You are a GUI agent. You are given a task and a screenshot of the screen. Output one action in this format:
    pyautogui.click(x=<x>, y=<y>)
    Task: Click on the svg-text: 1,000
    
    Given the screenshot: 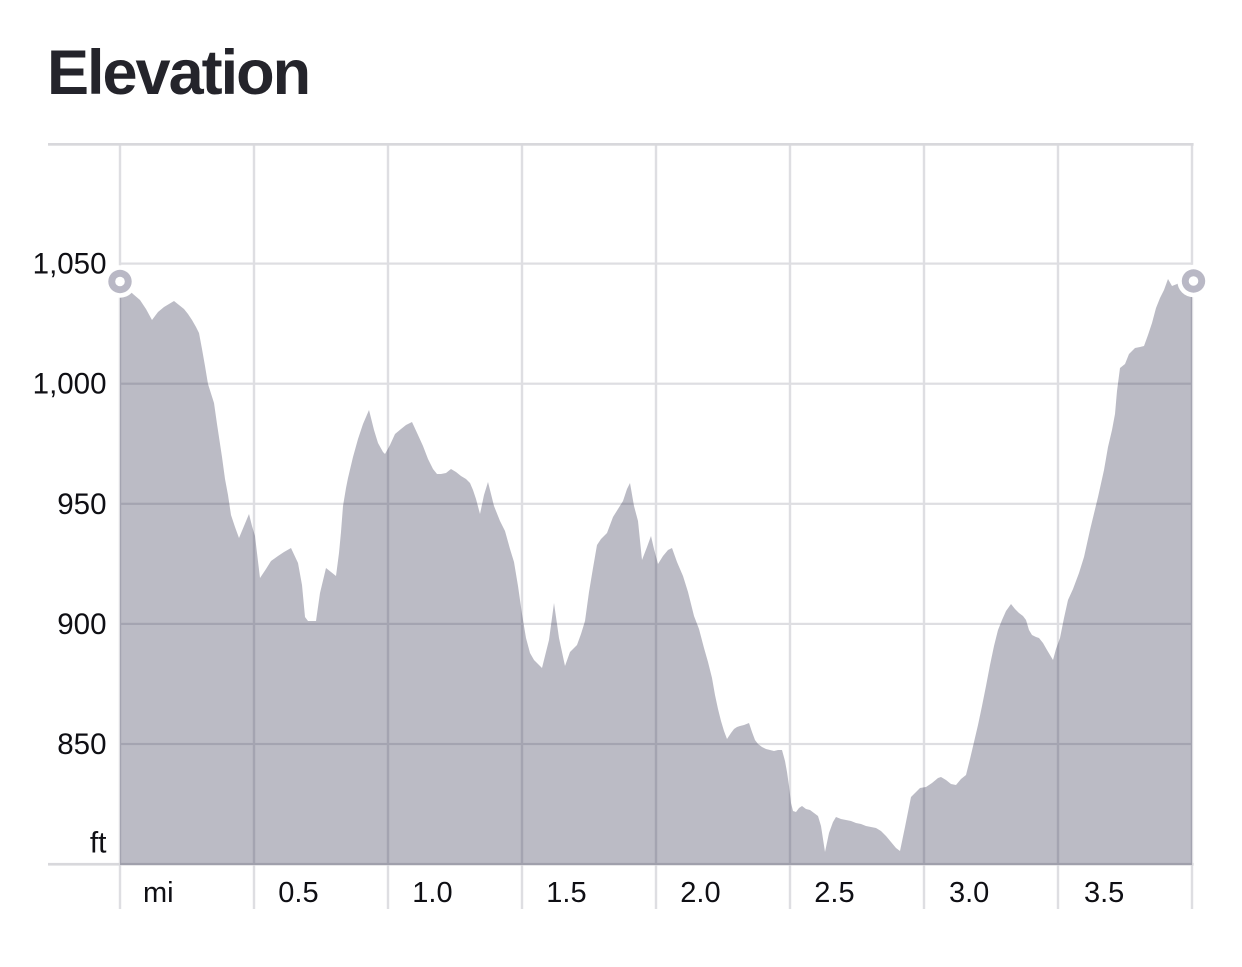 What is the action you would take?
    pyautogui.click(x=70, y=384)
    